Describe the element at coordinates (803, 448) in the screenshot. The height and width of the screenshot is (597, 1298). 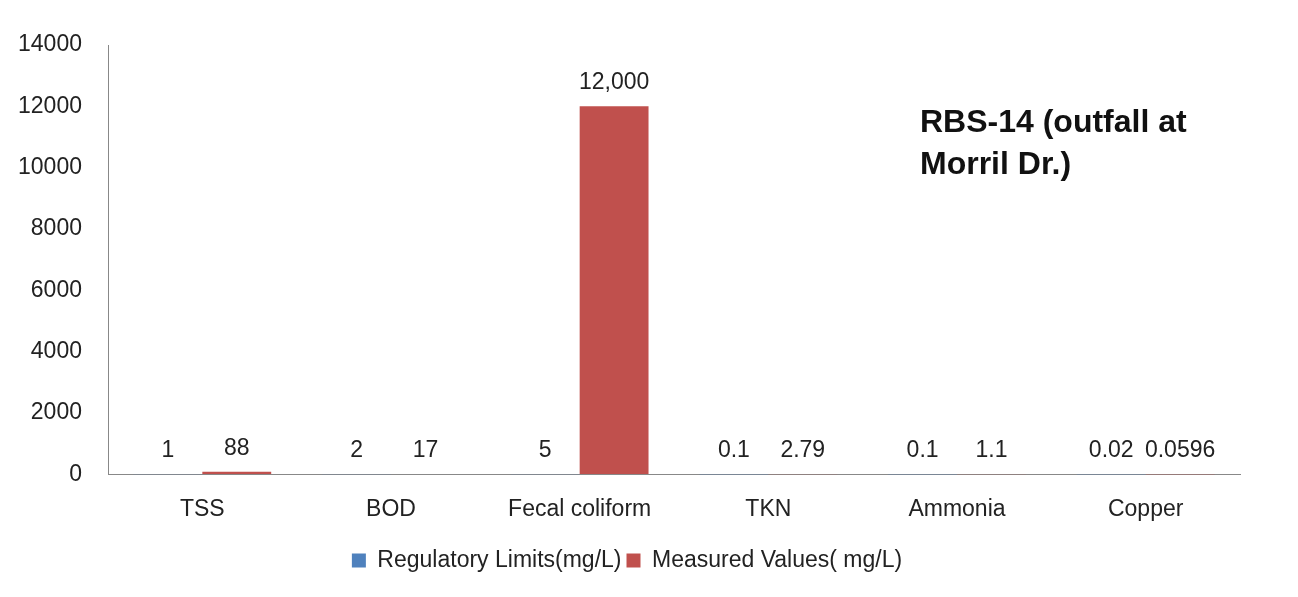
I see `data-label: 2.79` at that location.